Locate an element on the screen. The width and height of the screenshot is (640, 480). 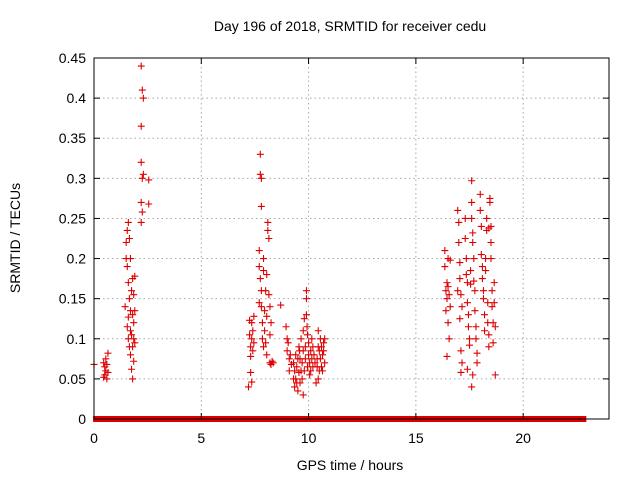
x-tick-label: 20 is located at coordinates (523, 438).